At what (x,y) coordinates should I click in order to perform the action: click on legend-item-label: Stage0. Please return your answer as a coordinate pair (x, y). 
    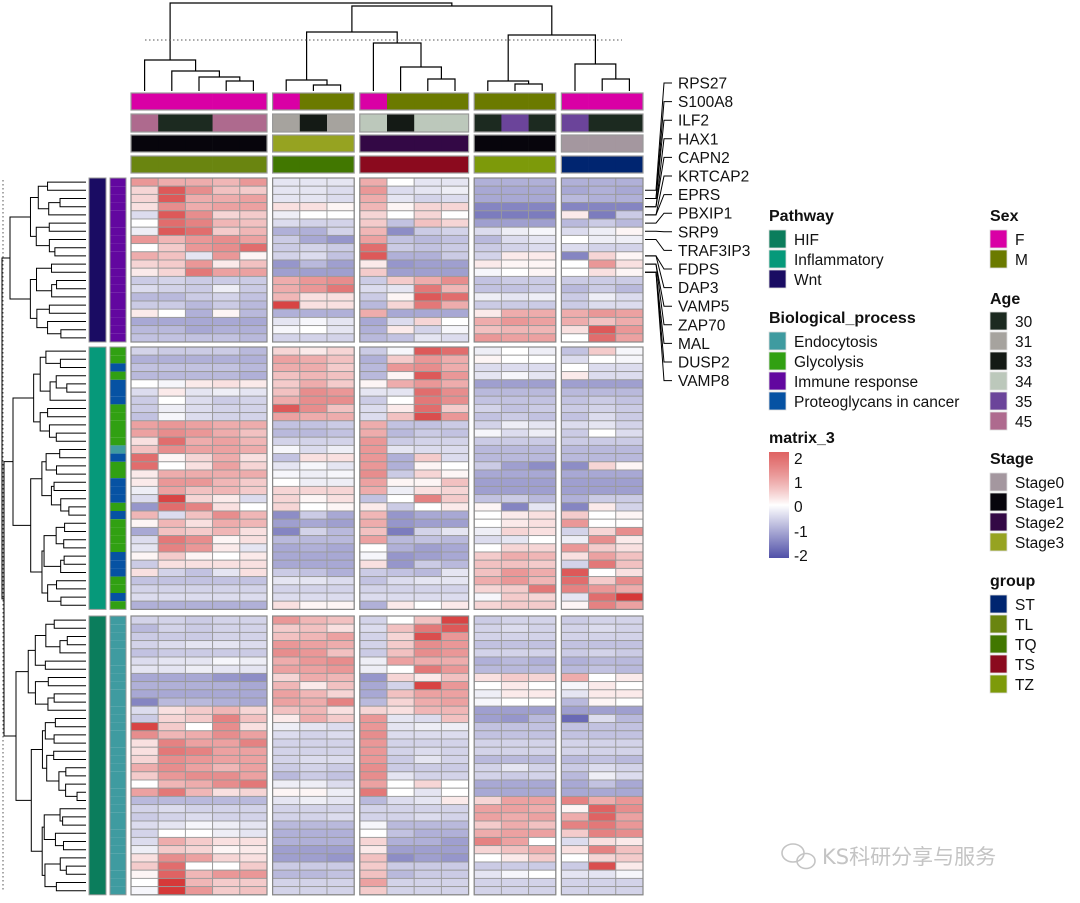
    Looking at the image, I should click on (1040, 483).